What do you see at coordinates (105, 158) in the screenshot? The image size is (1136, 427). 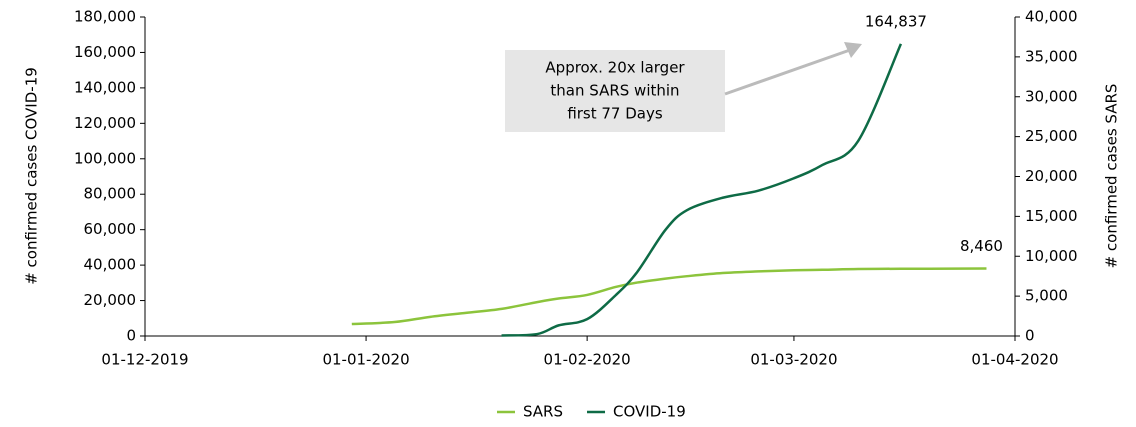 I see `y-tick-label: 100,000` at bounding box center [105, 158].